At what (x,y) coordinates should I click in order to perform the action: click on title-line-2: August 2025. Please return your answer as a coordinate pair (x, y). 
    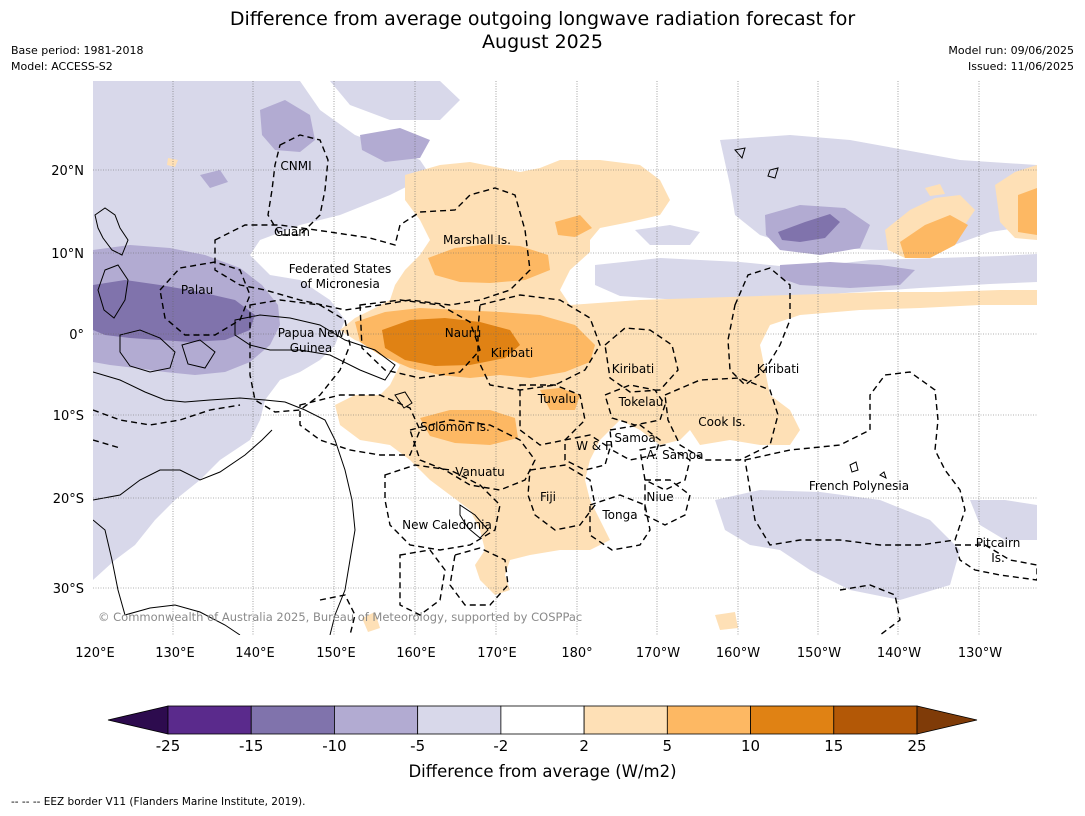
    Looking at the image, I should click on (542, 42).